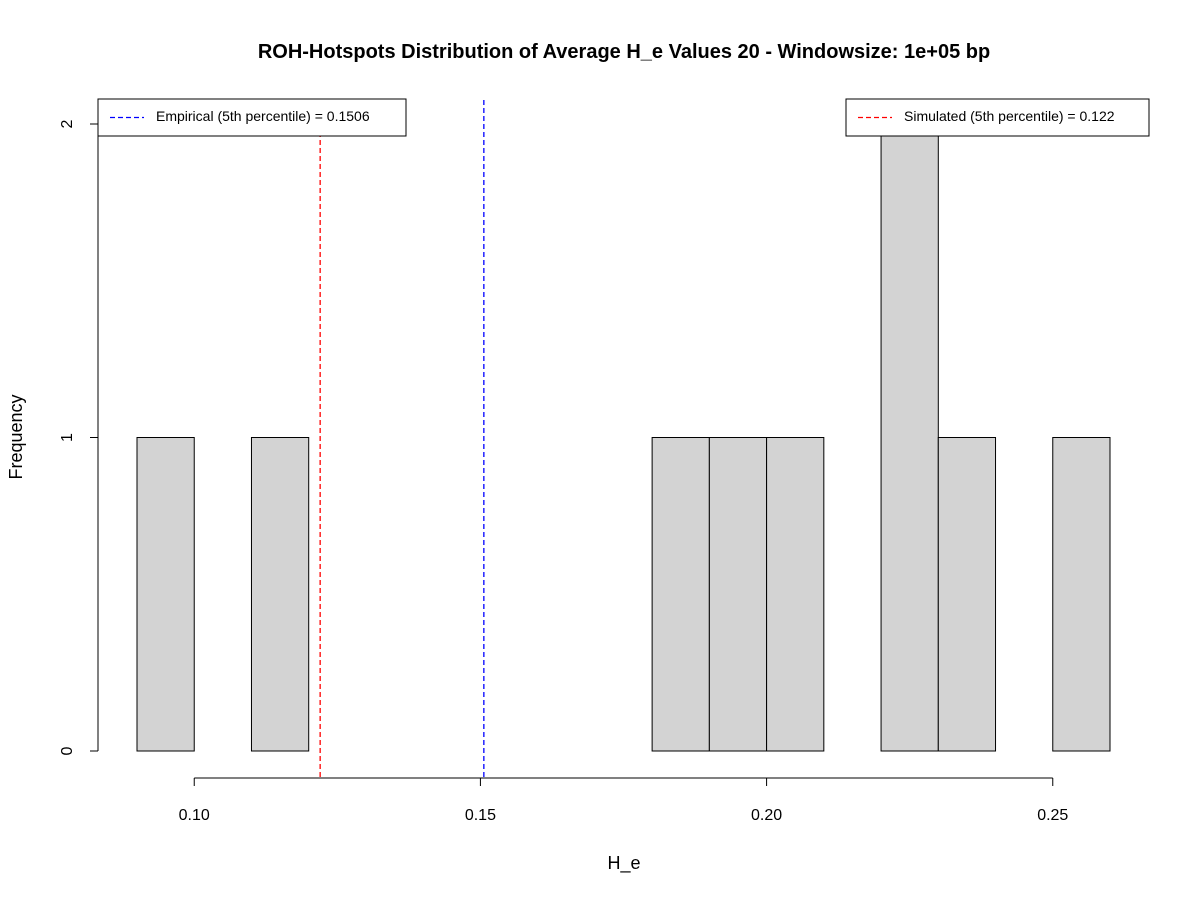 The height and width of the screenshot is (905, 1200). I want to click on legend-top-left: Empirical (5th percentile) = 0.1506, so click(252, 117).